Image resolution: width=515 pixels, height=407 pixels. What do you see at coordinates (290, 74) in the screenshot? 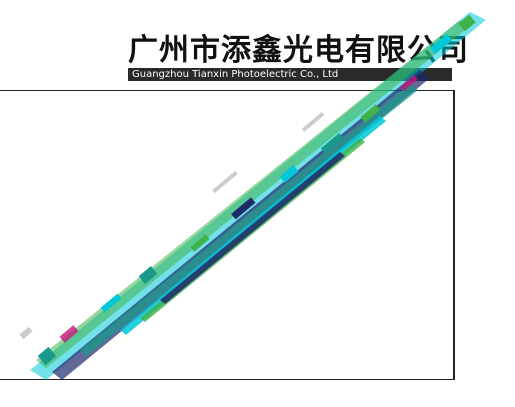
I see `company-name-en: Guangzhou Tianxin Photoelectric Co., Ltd` at bounding box center [290, 74].